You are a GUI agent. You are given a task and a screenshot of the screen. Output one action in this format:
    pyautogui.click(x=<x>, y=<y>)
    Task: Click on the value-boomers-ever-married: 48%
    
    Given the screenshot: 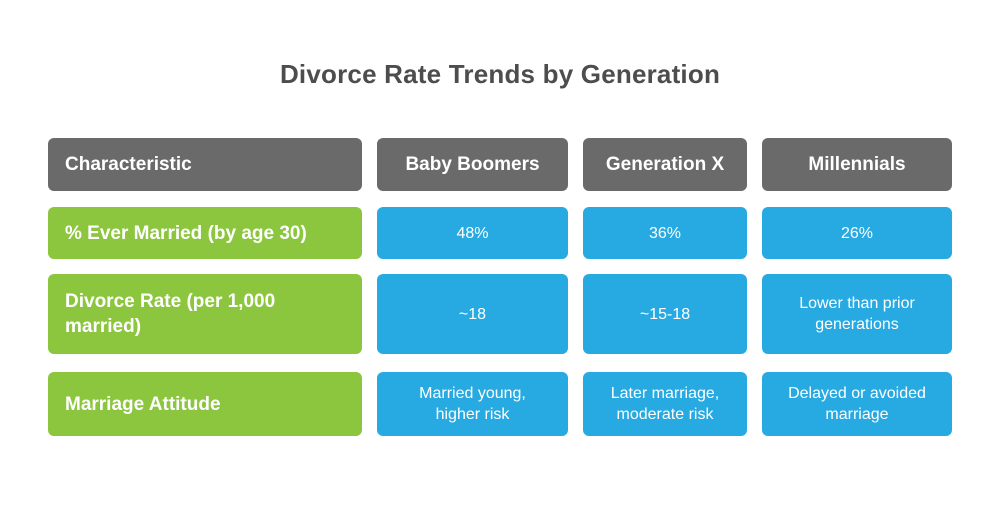 What is the action you would take?
    pyautogui.click(x=472, y=233)
    